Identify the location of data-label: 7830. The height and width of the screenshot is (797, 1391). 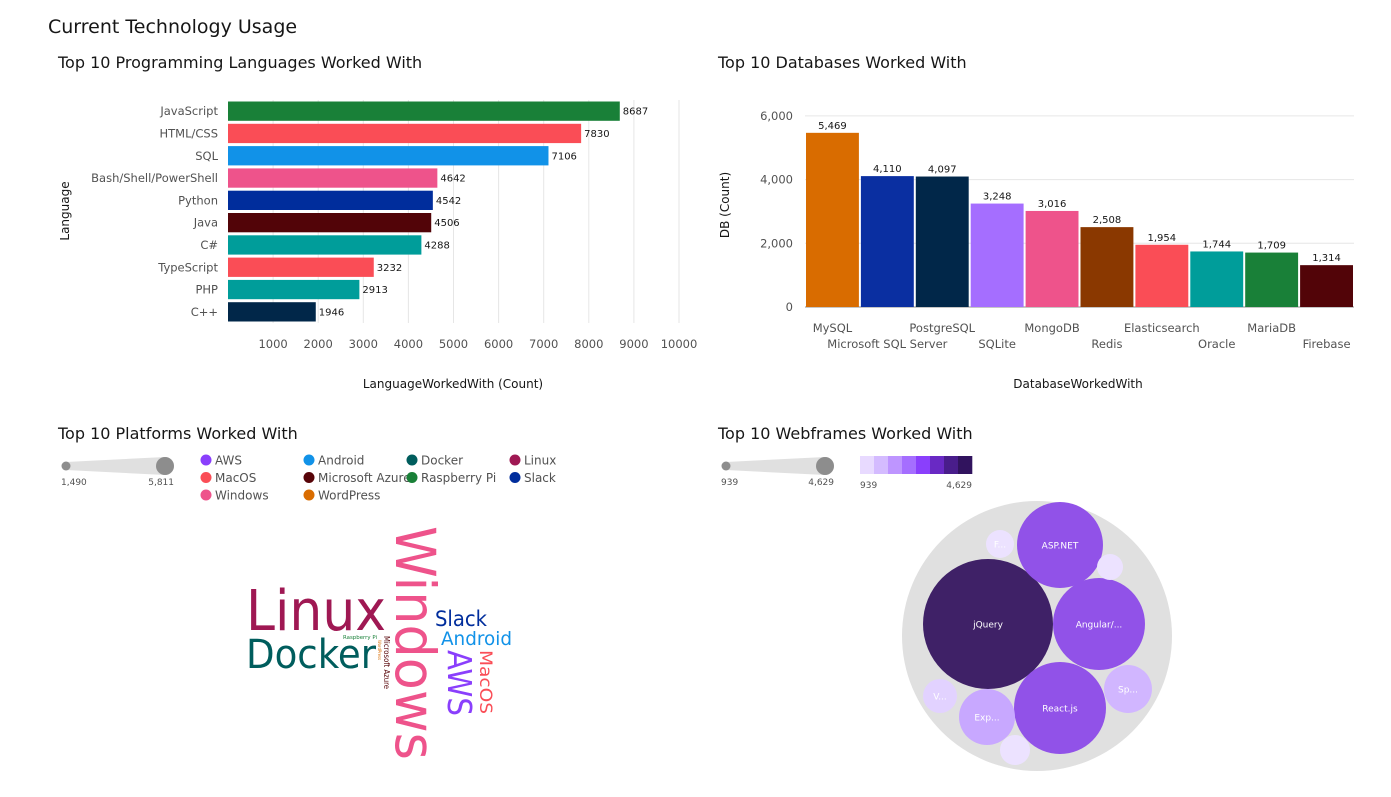
(596, 134).